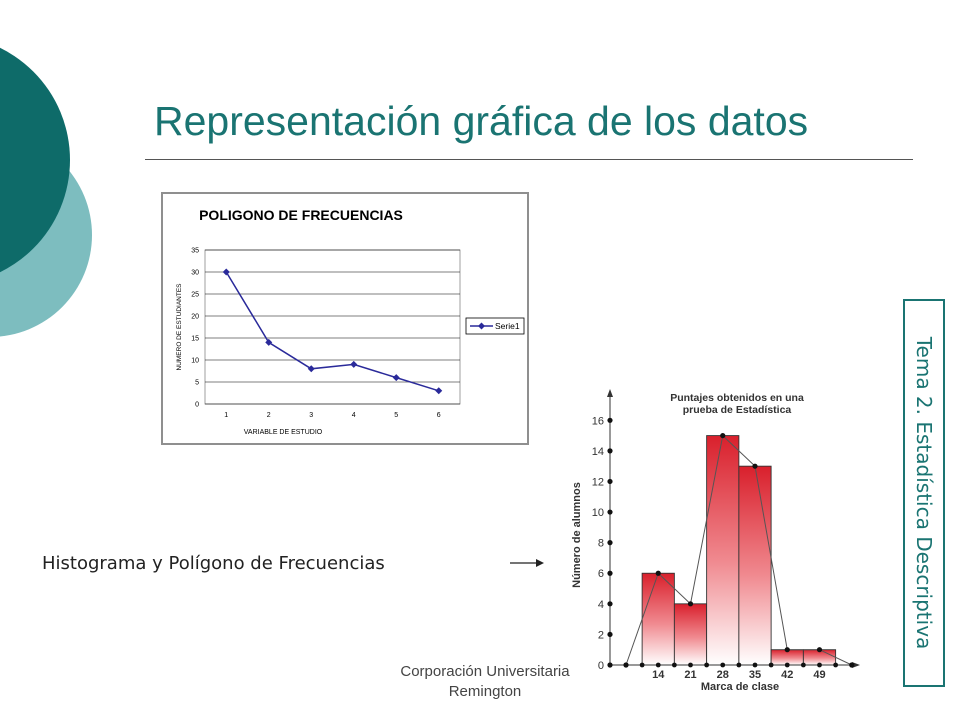 This screenshot has width=960, height=720. What do you see at coordinates (485, 691) in the screenshot?
I see `footer-line-2: Remington` at bounding box center [485, 691].